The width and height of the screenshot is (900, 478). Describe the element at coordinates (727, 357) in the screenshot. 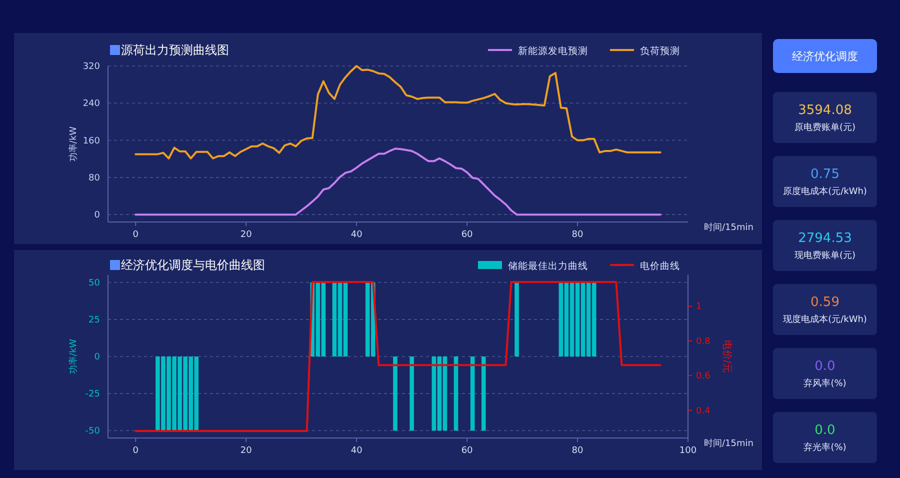

I see `y2-axis-title: 电价/元` at that location.